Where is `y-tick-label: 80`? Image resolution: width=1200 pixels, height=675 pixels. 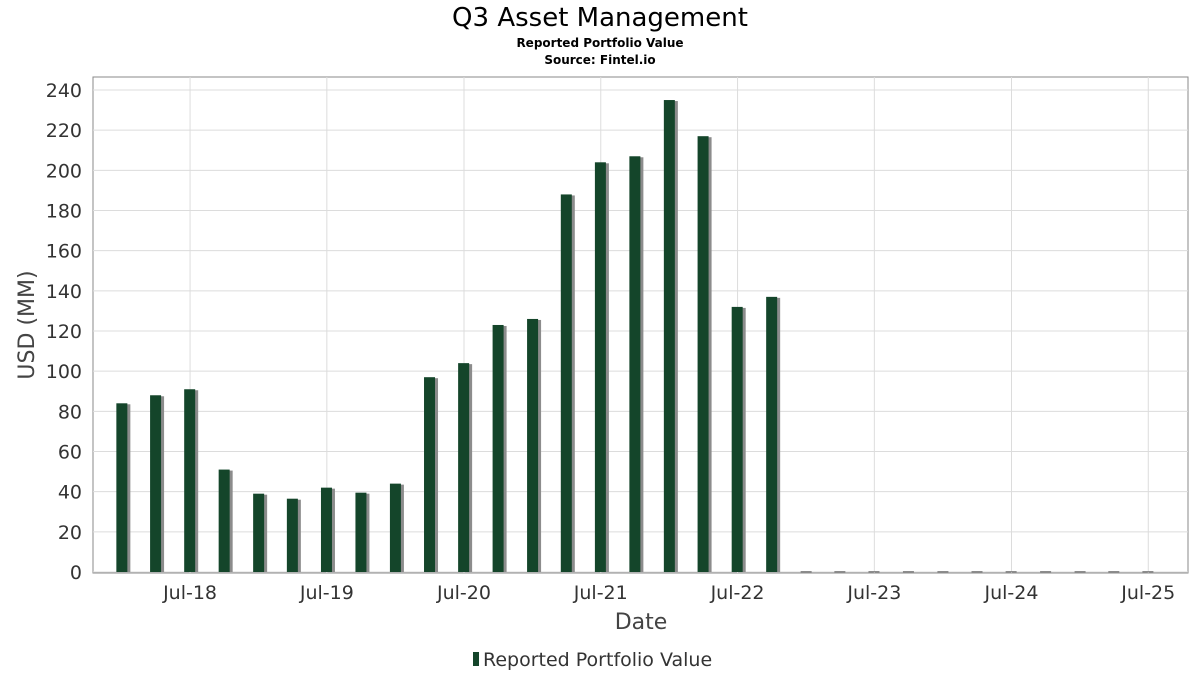
y-tick-label: 80 is located at coordinates (70, 412).